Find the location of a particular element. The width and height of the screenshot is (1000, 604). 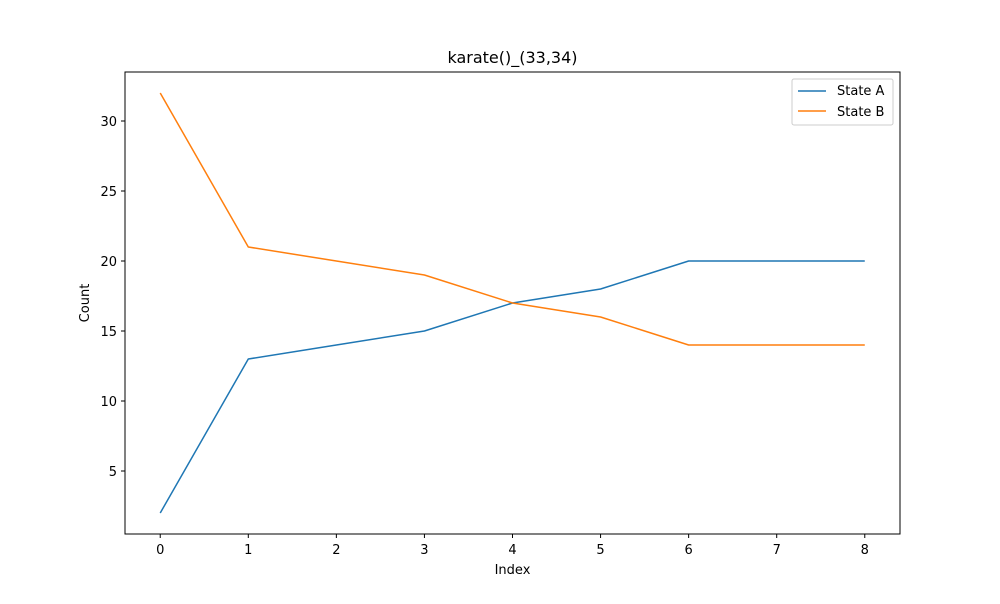

legend-label-state-b: State B is located at coordinates (860, 112).